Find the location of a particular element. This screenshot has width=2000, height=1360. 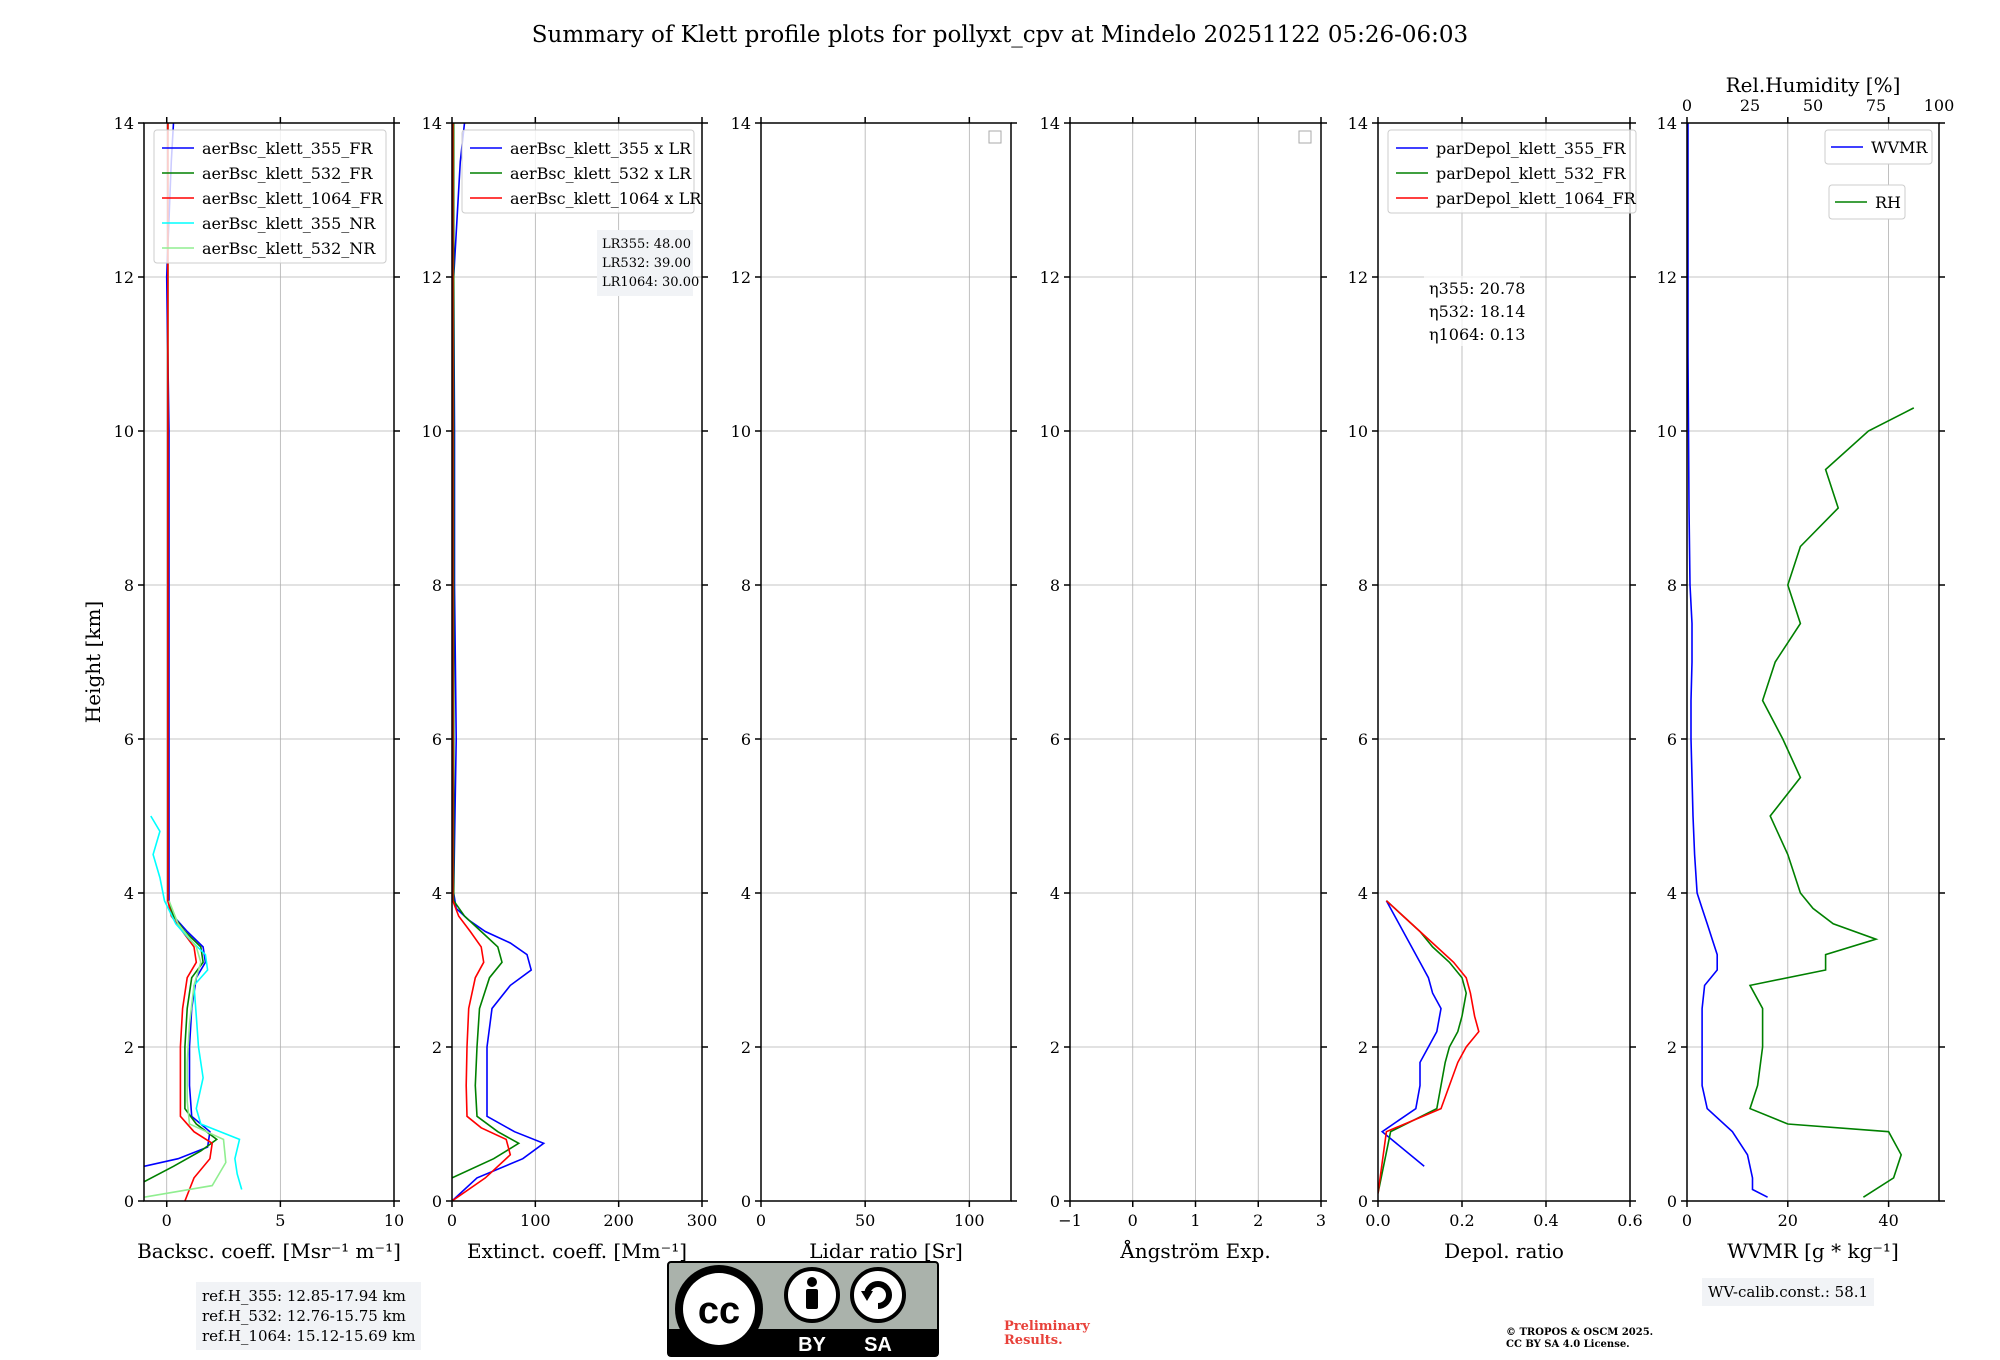

x-tick-label: 200 is located at coordinates (618, 1220).